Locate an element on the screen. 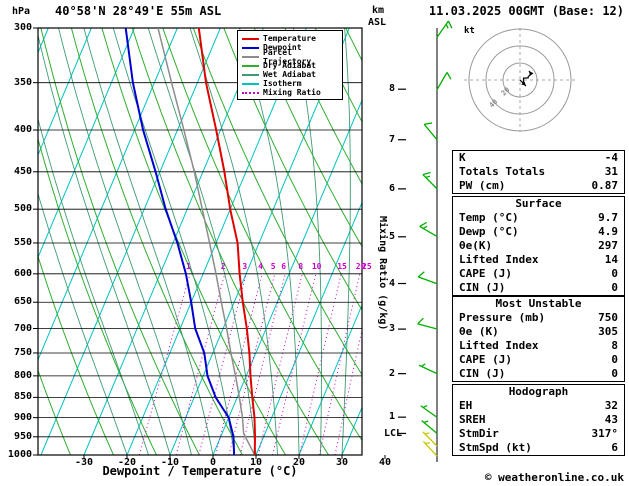 The image size is (629, 486). indices-table: K -4 Totals Totals 31 PW (cm) 0.87 is located at coordinates (538, 172).